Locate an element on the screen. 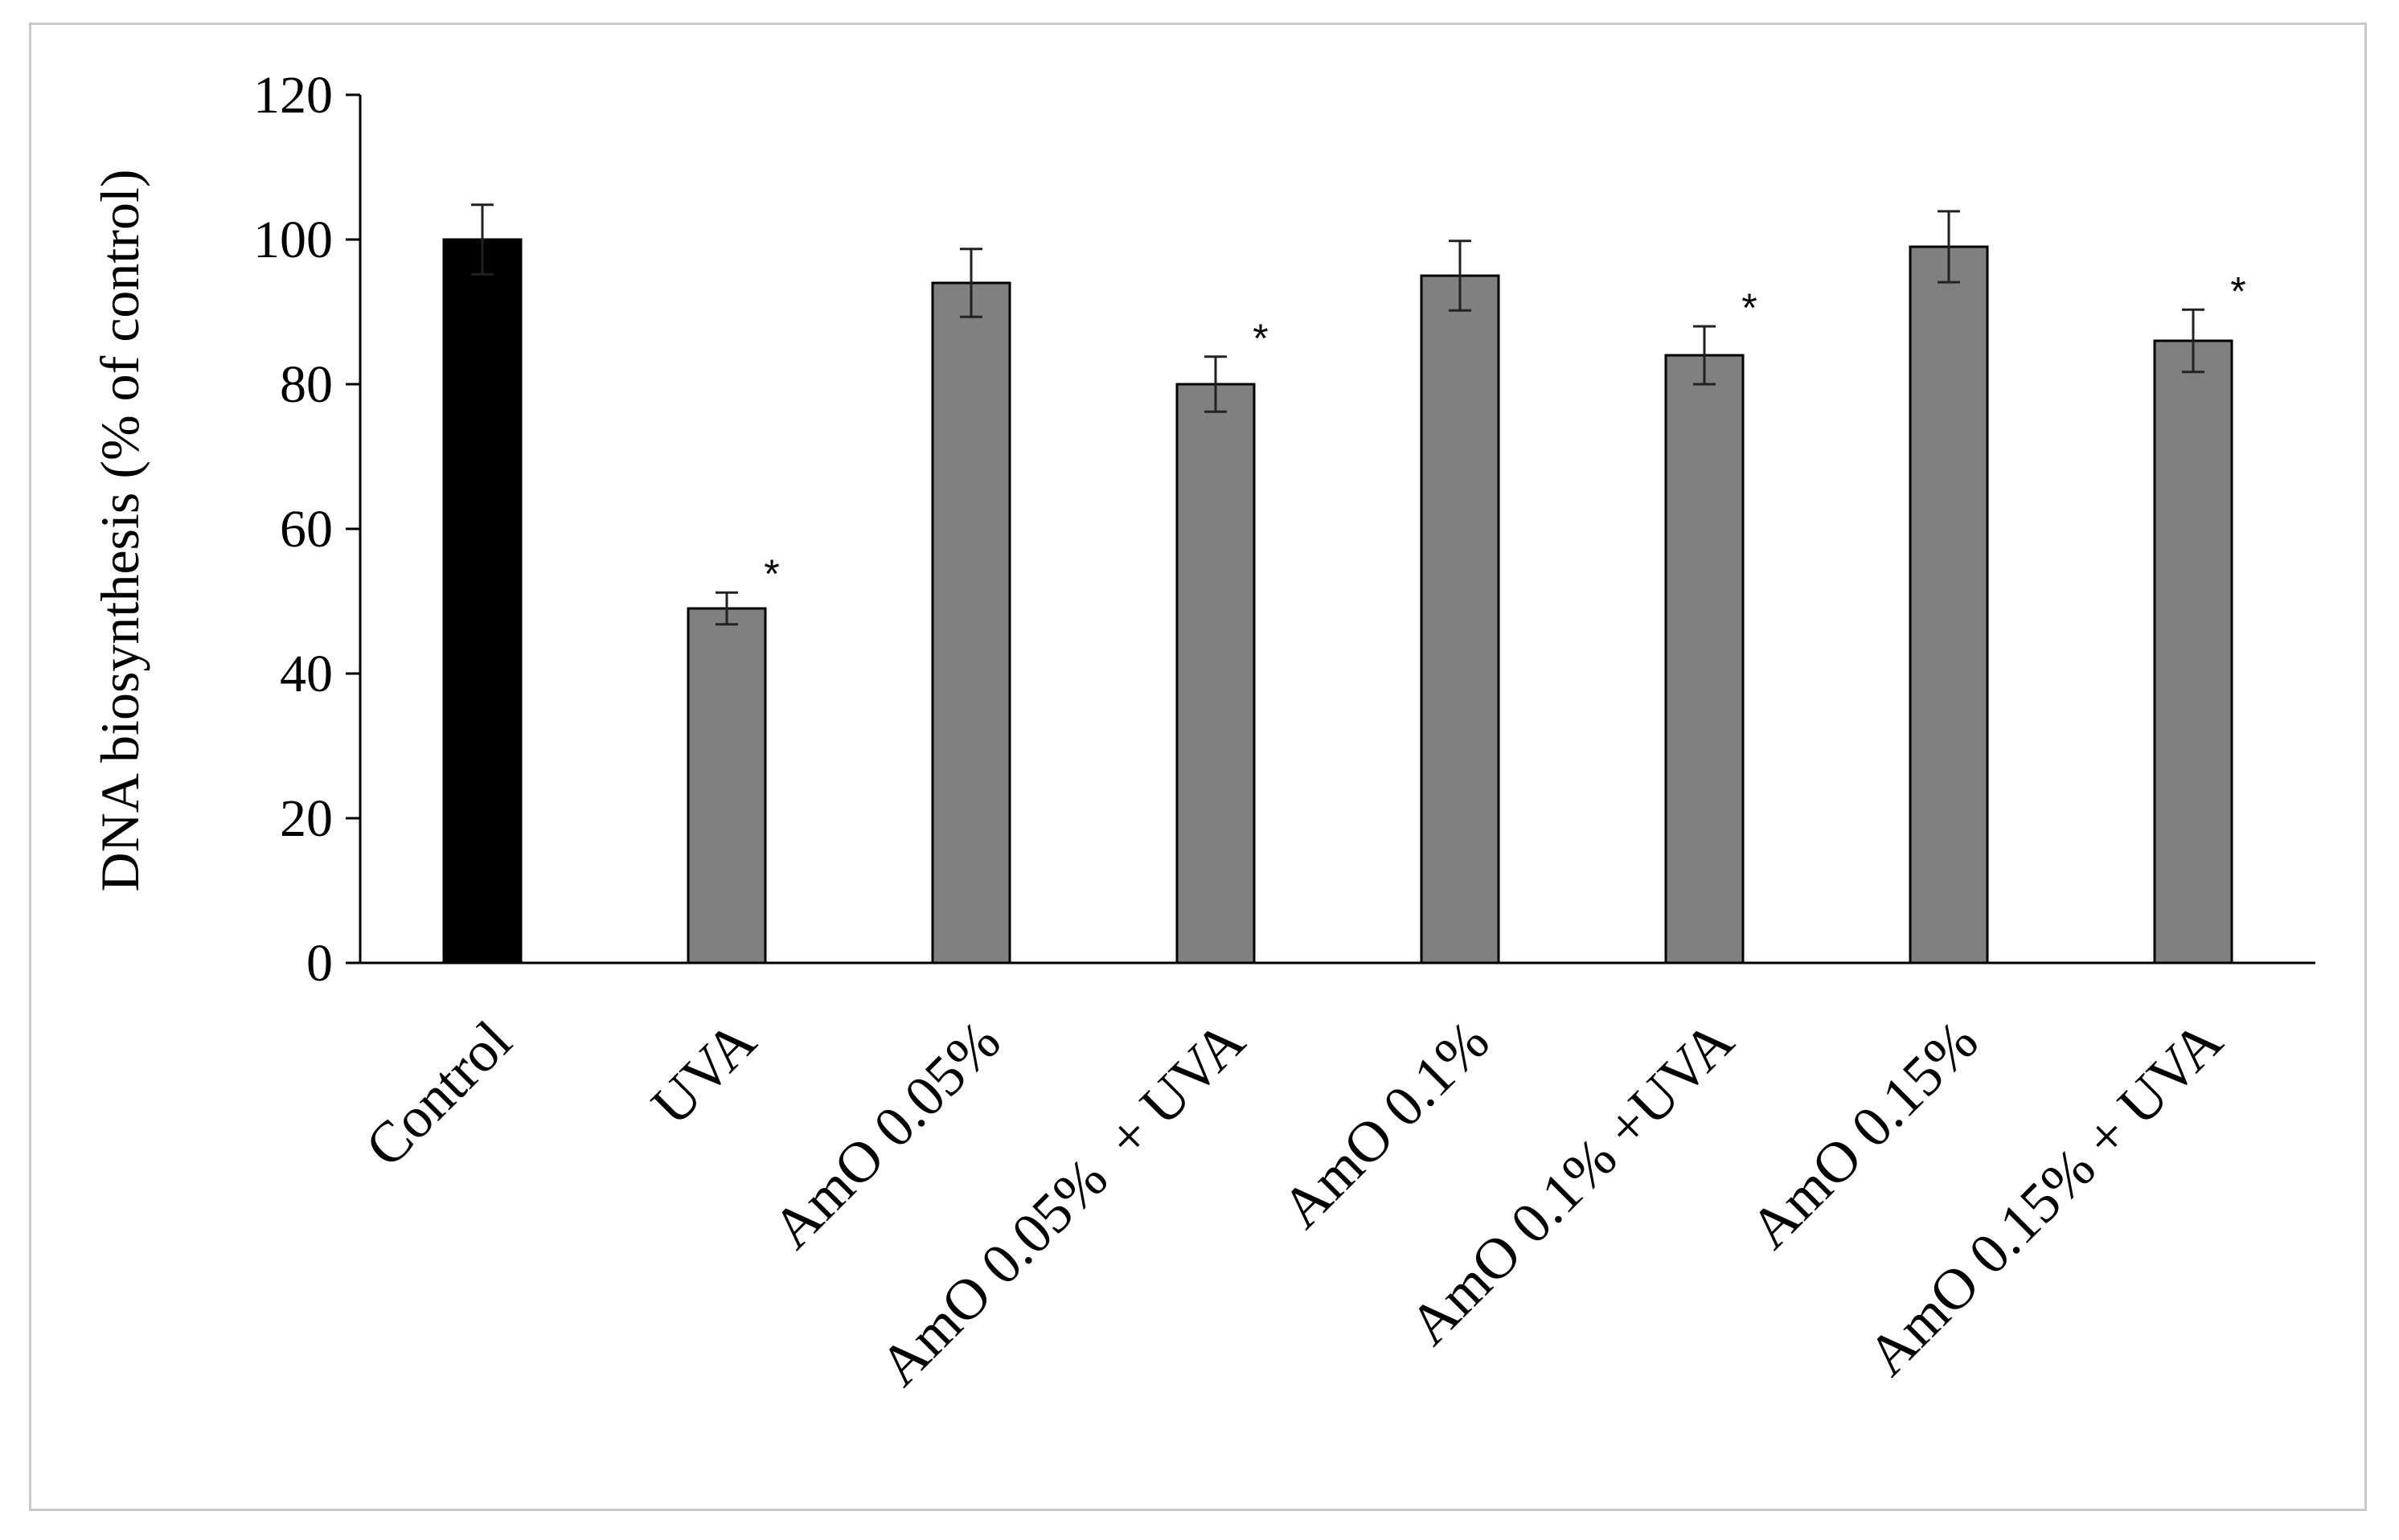  category-label: AmO 0.15% is located at coordinates (1863, 1135).